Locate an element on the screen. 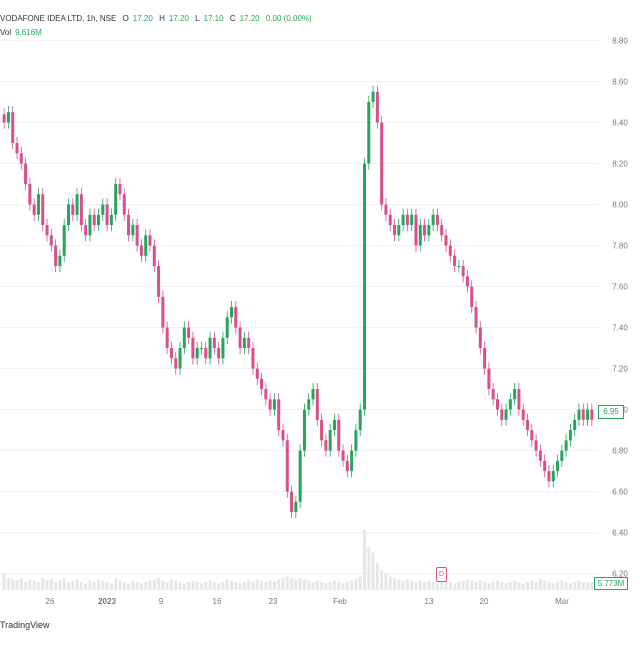 This screenshot has width=640, height=645. x-tick-label: 26 is located at coordinates (50, 601).